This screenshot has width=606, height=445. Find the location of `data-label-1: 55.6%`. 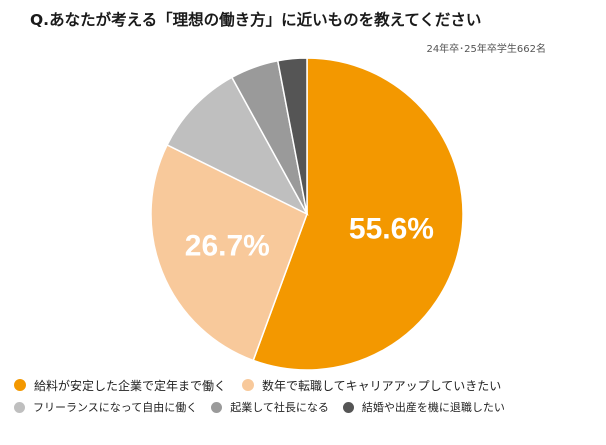

data-label-1: 55.6% is located at coordinates (391, 229).